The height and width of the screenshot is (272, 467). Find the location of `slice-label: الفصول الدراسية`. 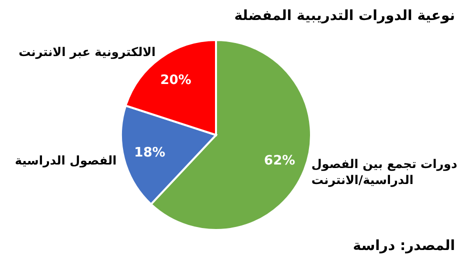

slice-label: الفصول الدراسية is located at coordinates (65, 161).